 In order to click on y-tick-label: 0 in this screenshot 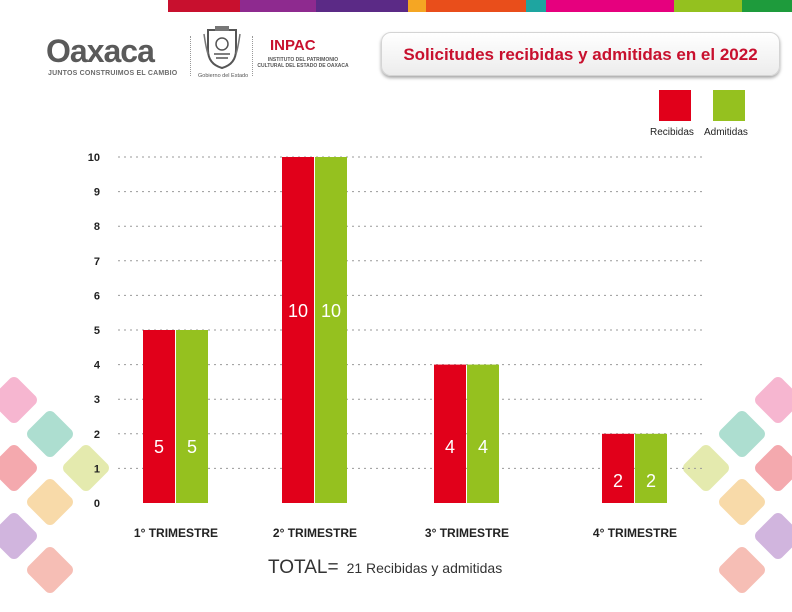, I will do `click(97, 504)`.